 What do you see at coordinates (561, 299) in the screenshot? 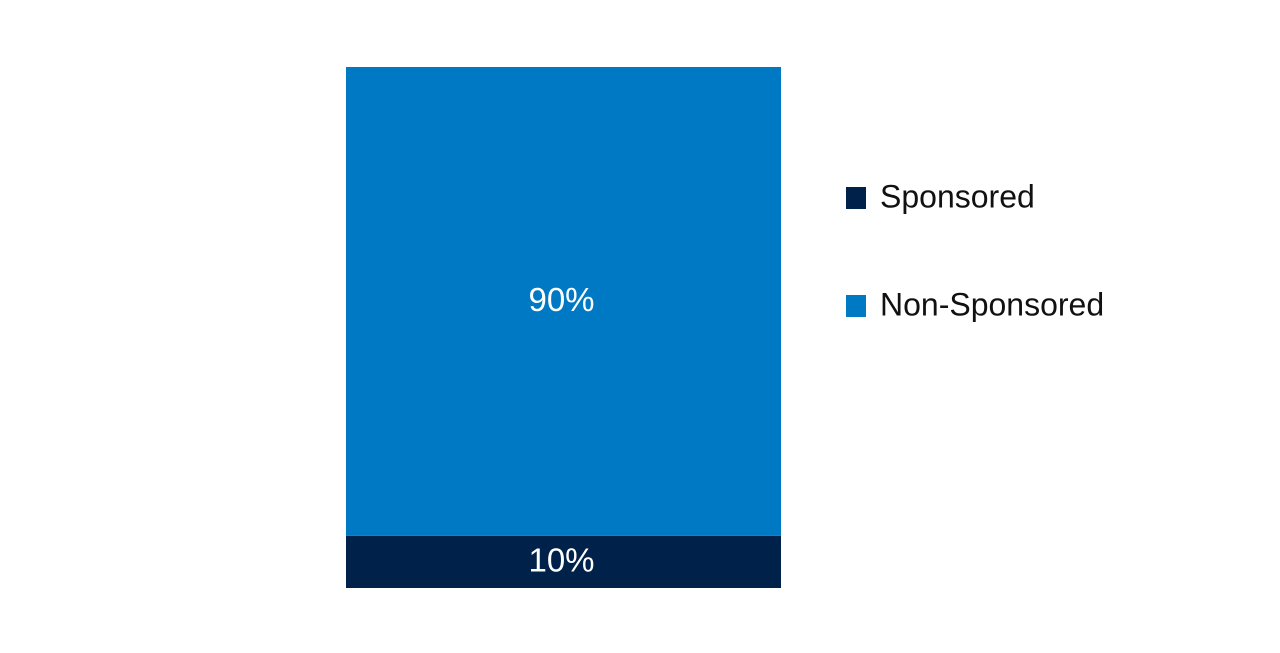
I see `value-label: 90%` at bounding box center [561, 299].